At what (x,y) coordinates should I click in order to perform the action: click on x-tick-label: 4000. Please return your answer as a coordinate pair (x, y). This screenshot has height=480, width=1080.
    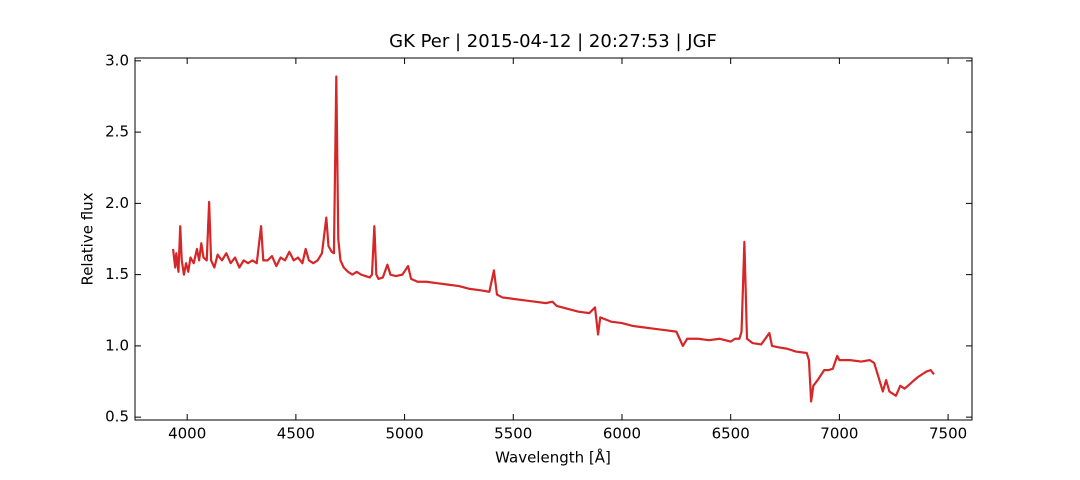
    Looking at the image, I should click on (187, 434).